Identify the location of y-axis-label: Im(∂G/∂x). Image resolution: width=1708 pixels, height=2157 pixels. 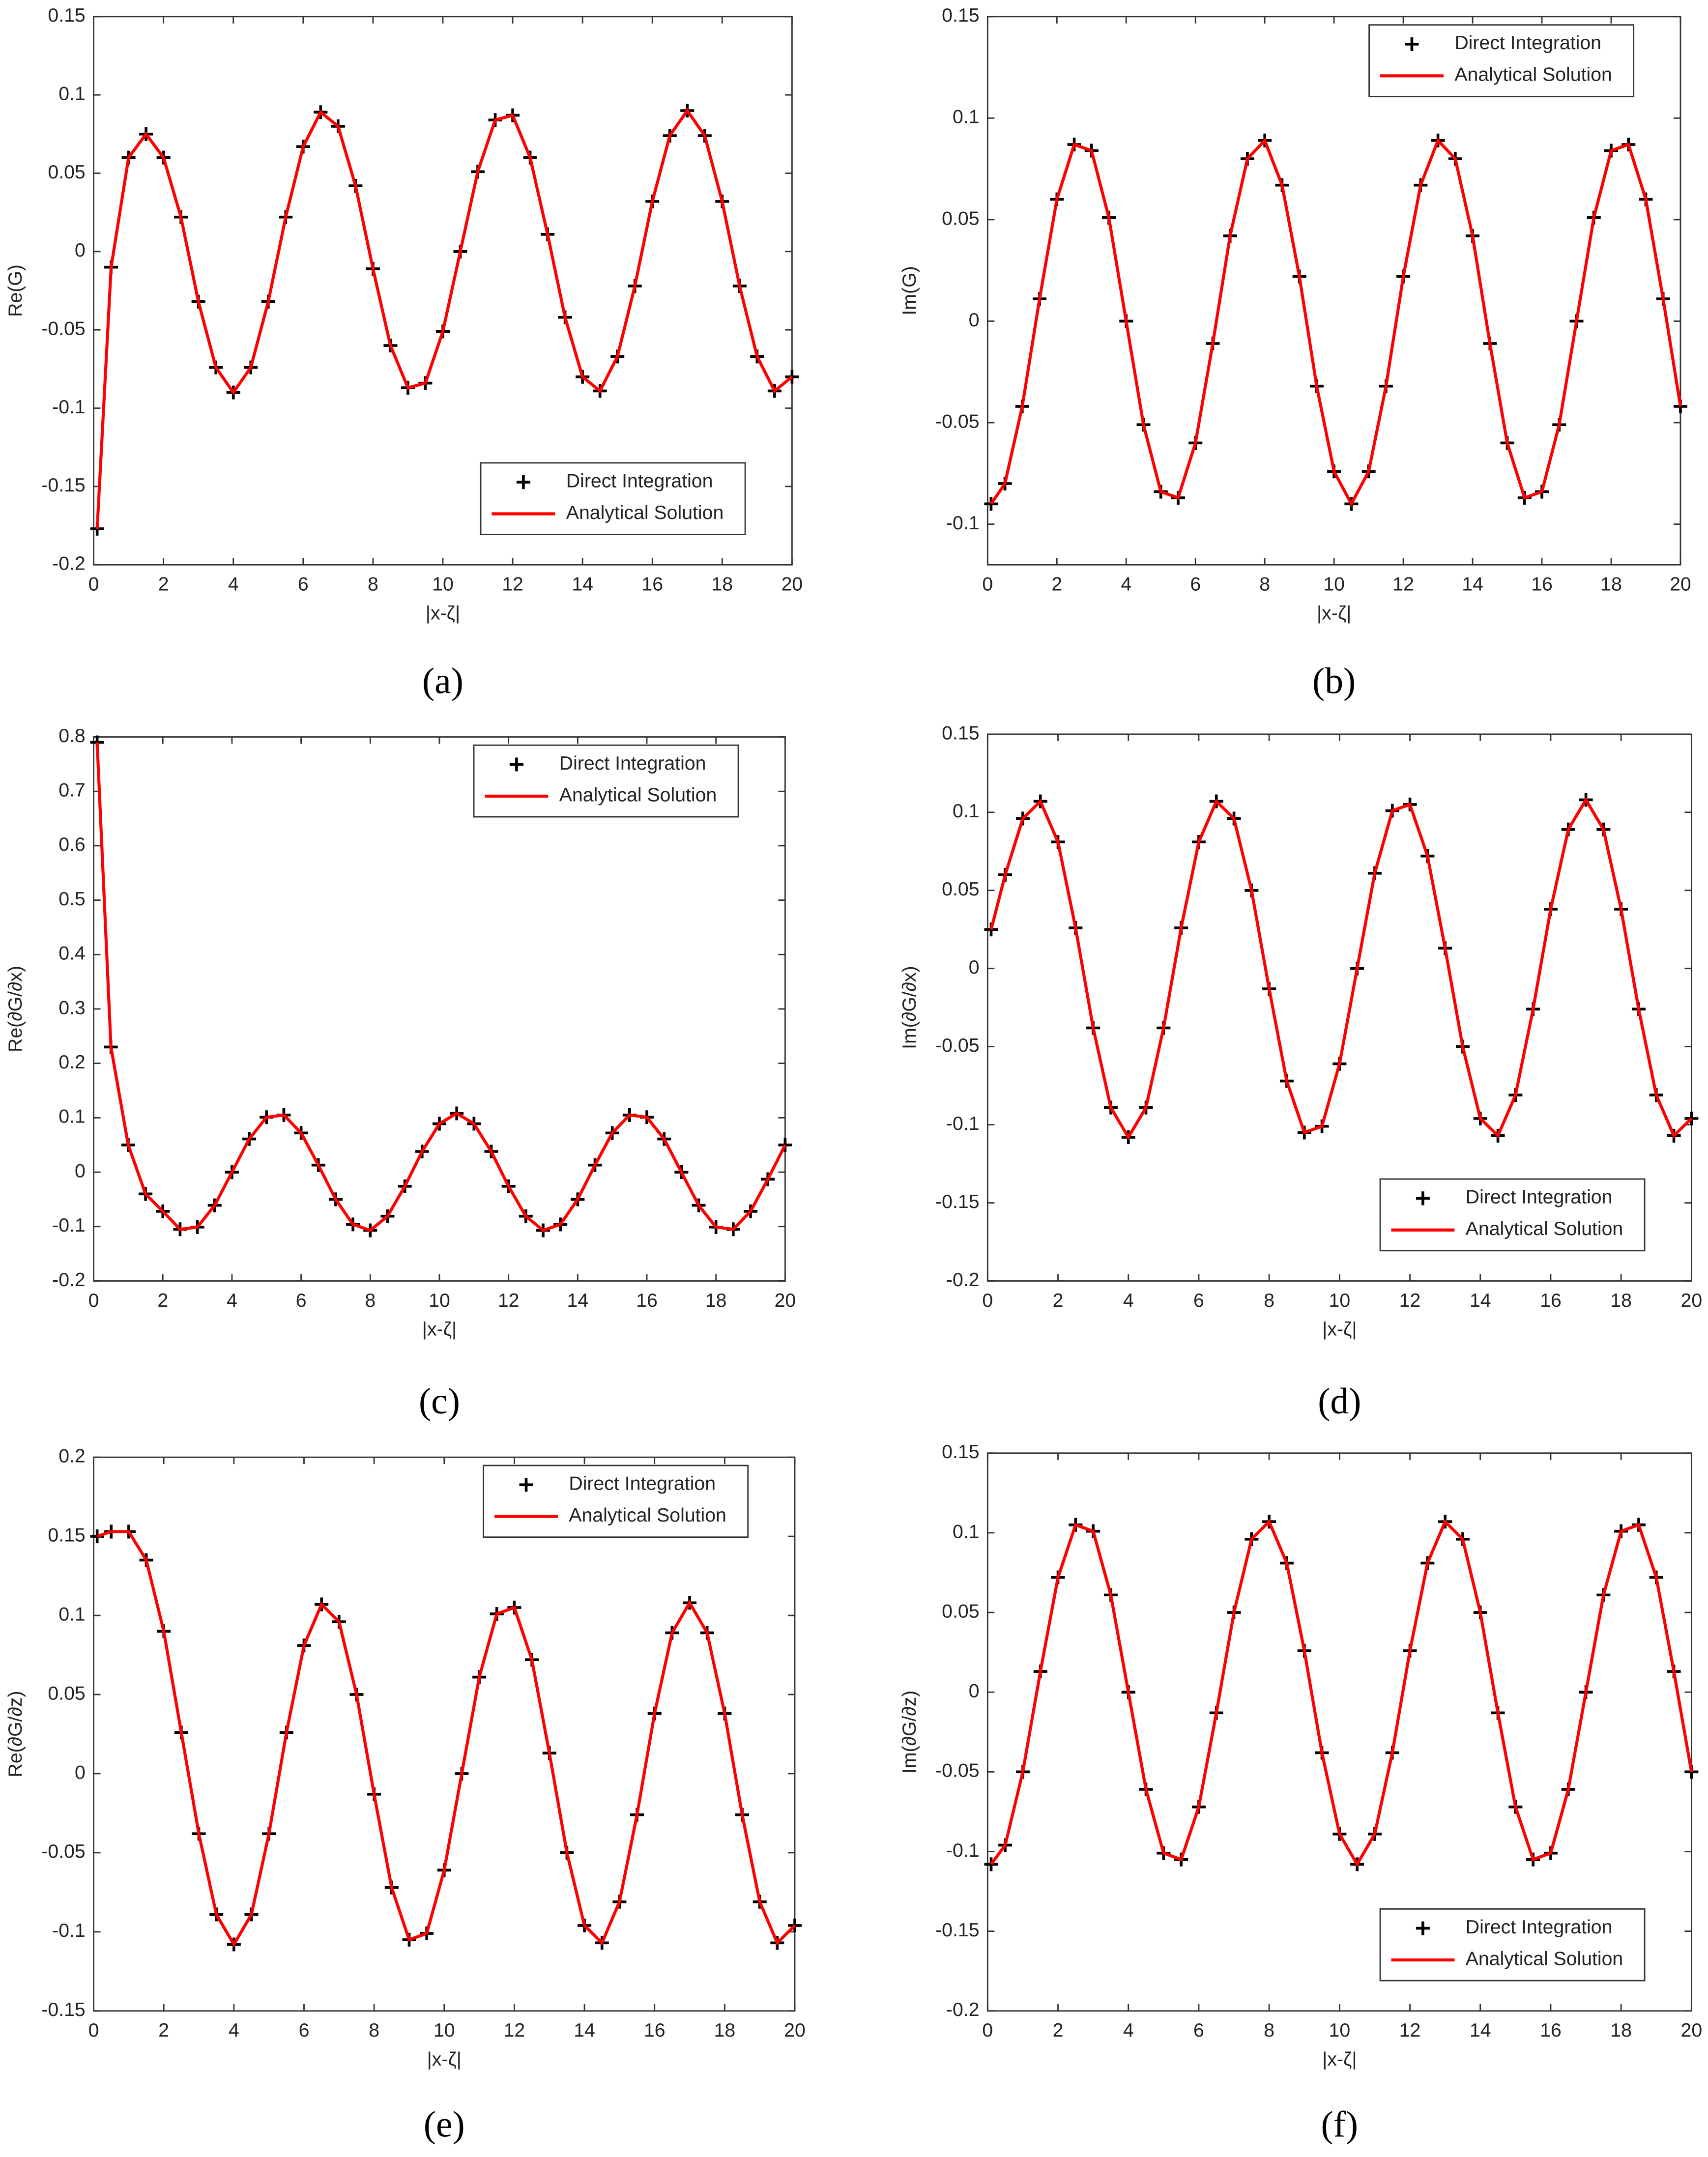
(909, 1007).